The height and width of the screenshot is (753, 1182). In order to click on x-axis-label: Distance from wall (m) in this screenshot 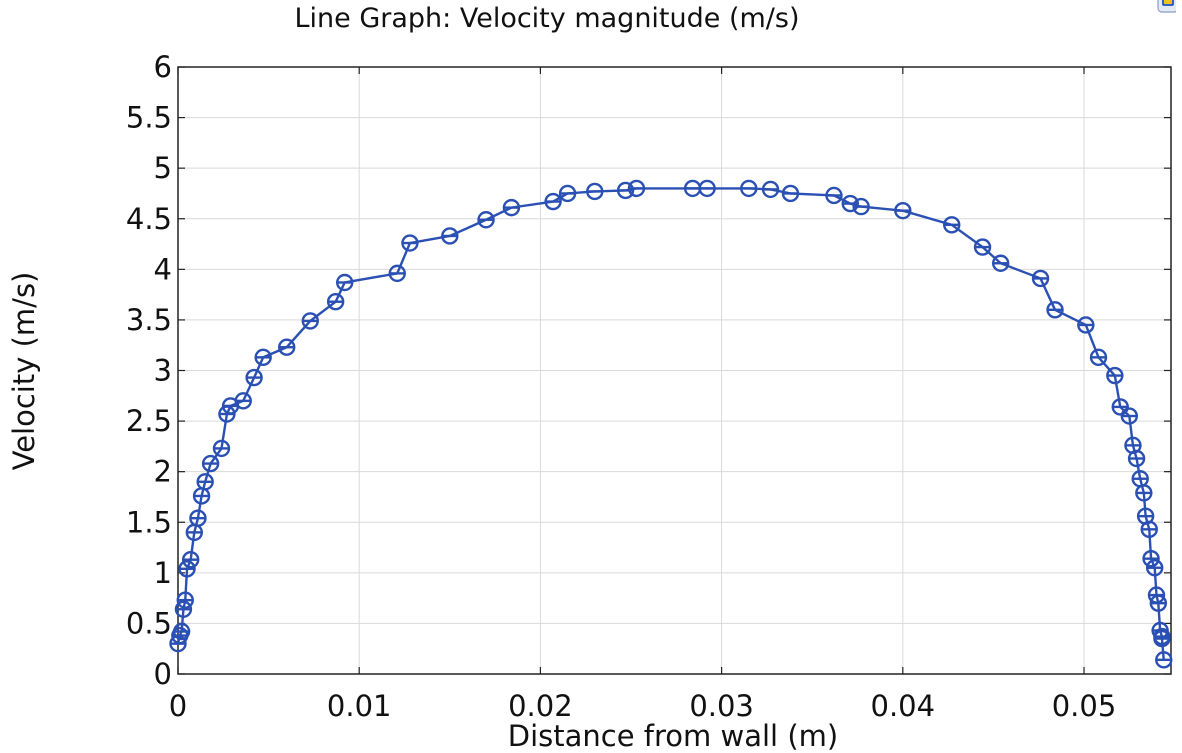, I will do `click(673, 736)`.